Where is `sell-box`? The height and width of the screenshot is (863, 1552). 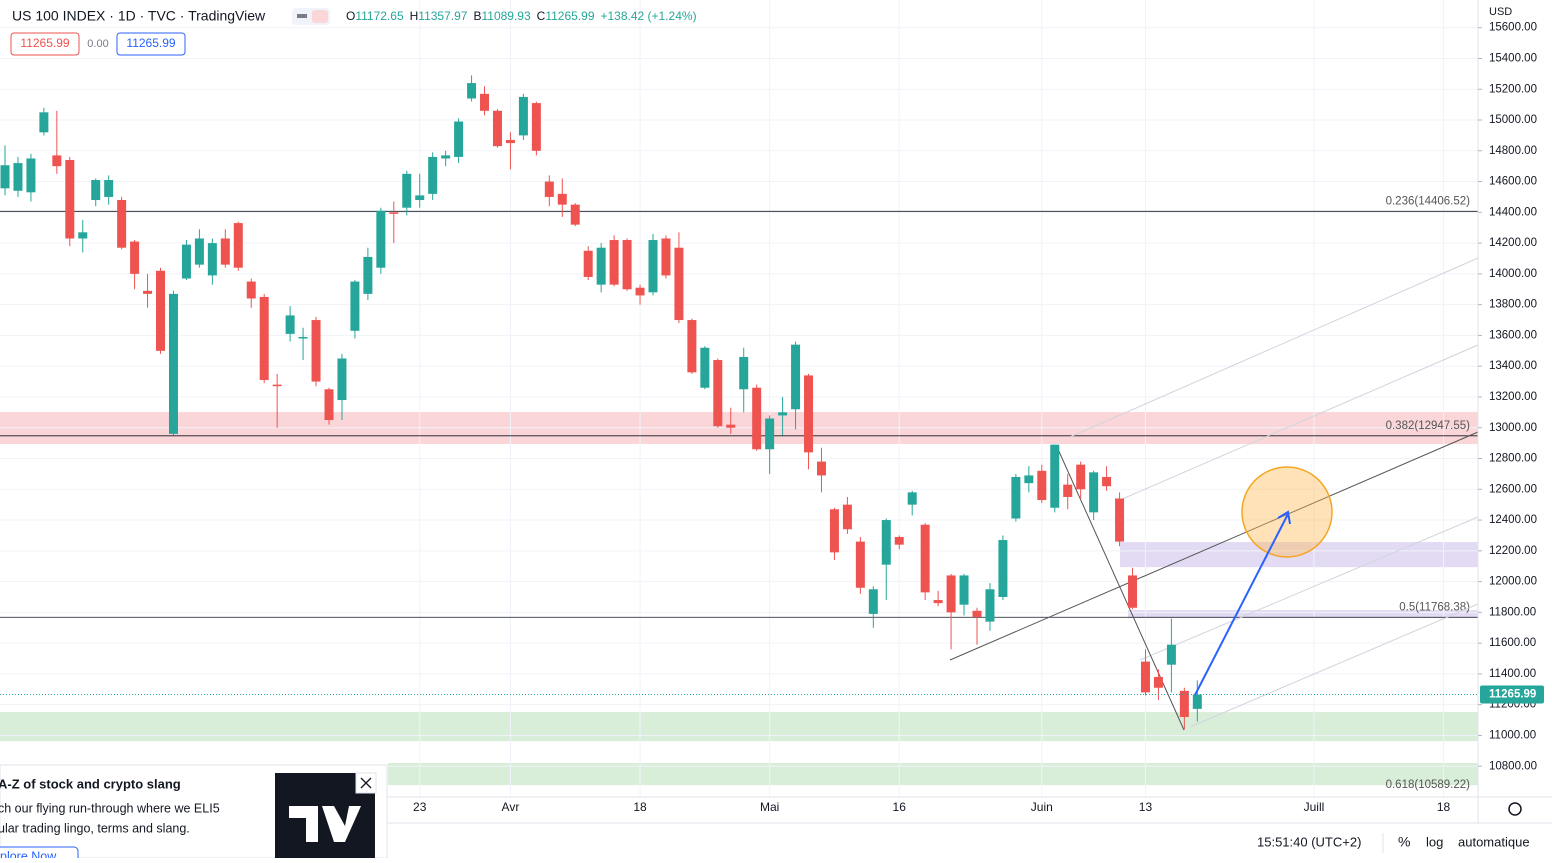 sell-box is located at coordinates (45, 44).